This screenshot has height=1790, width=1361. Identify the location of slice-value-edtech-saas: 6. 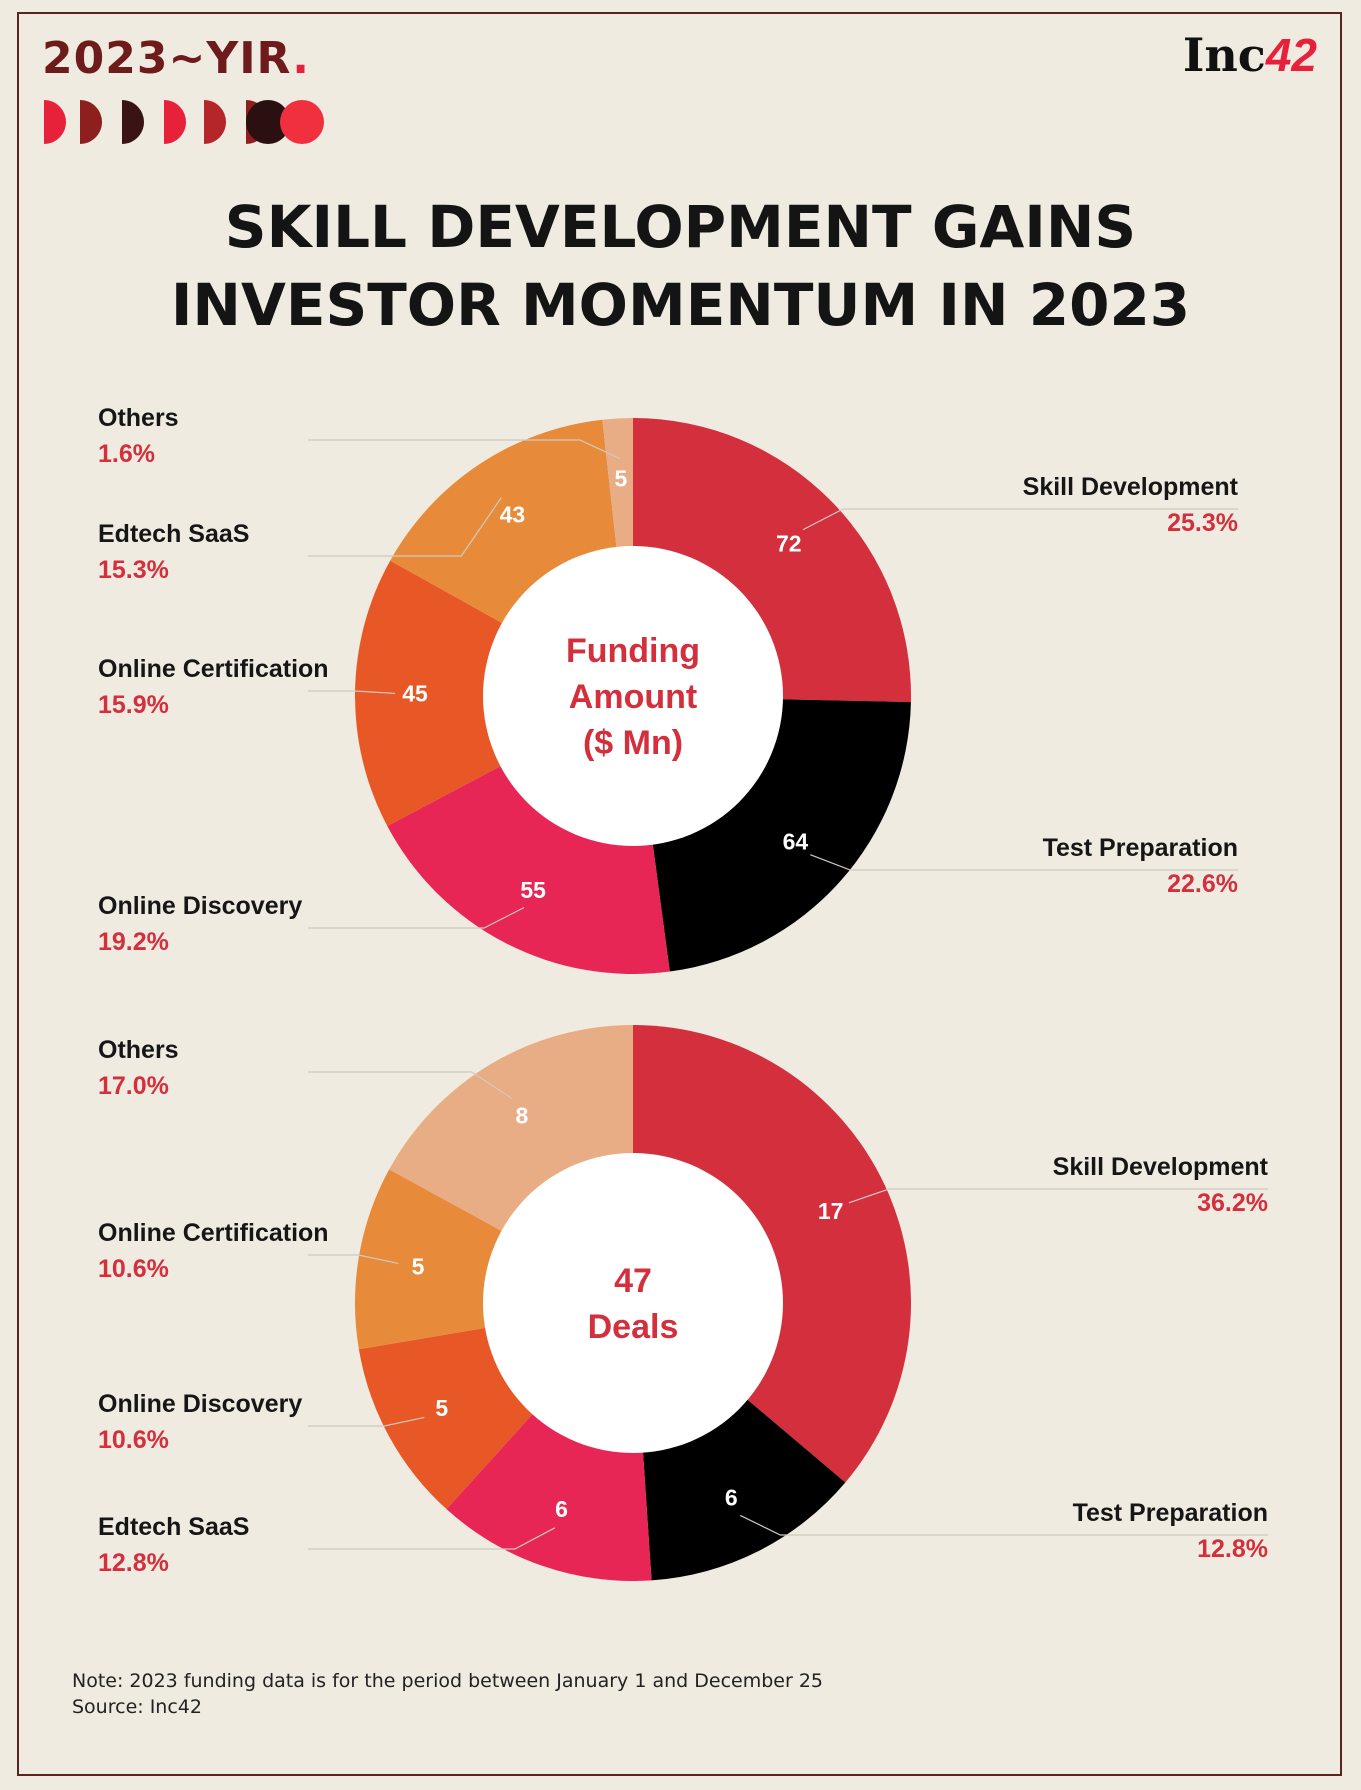
(561, 1509).